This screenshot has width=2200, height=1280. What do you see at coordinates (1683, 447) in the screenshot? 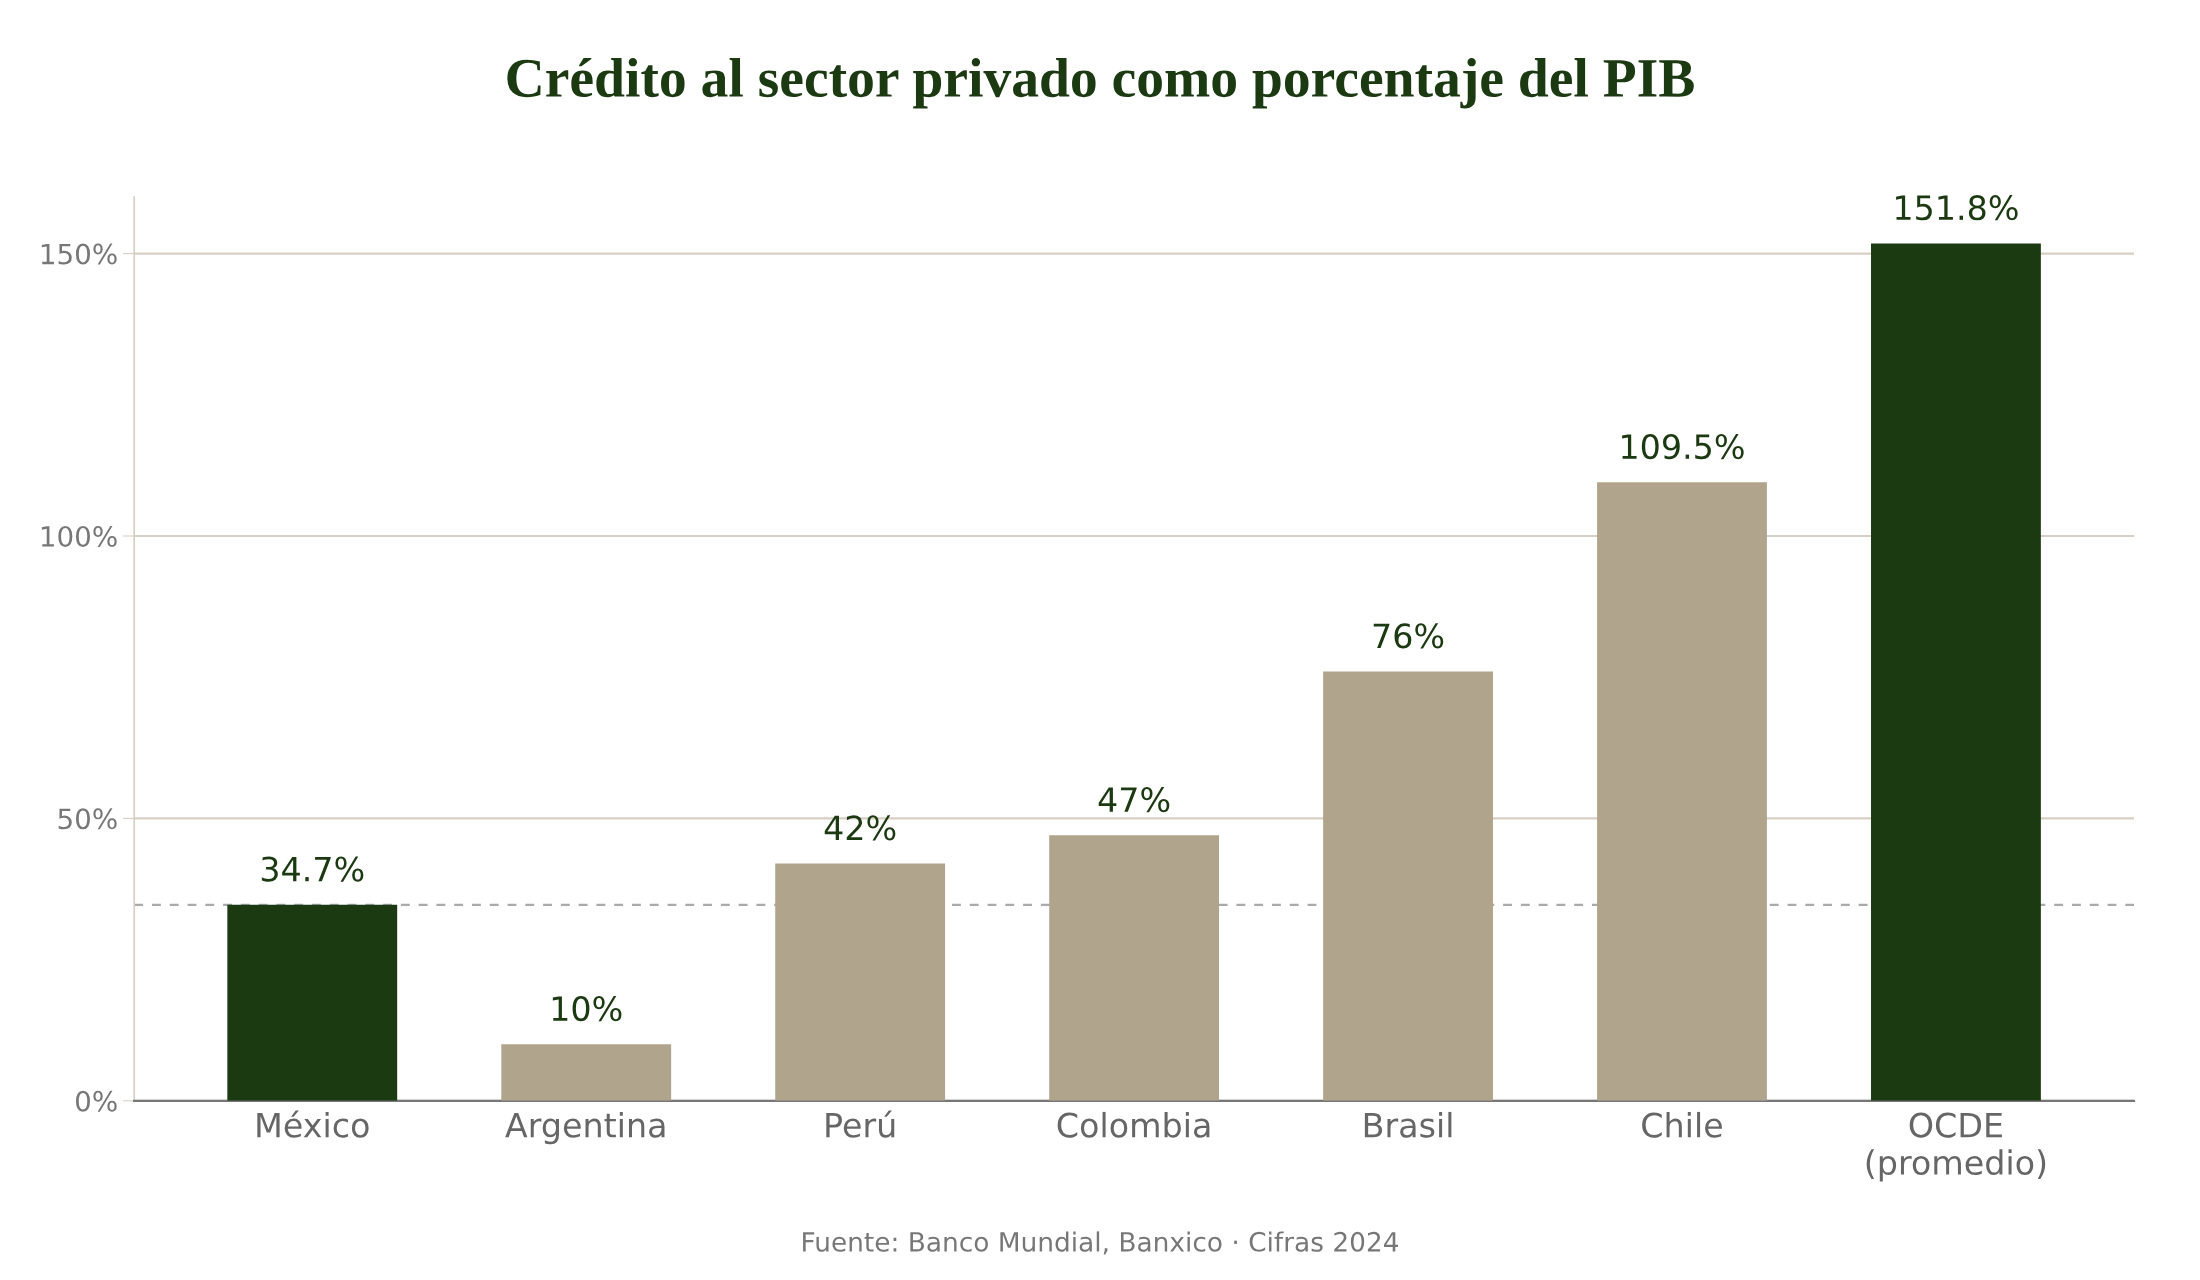
I see `data-label: 109.5%` at bounding box center [1683, 447].